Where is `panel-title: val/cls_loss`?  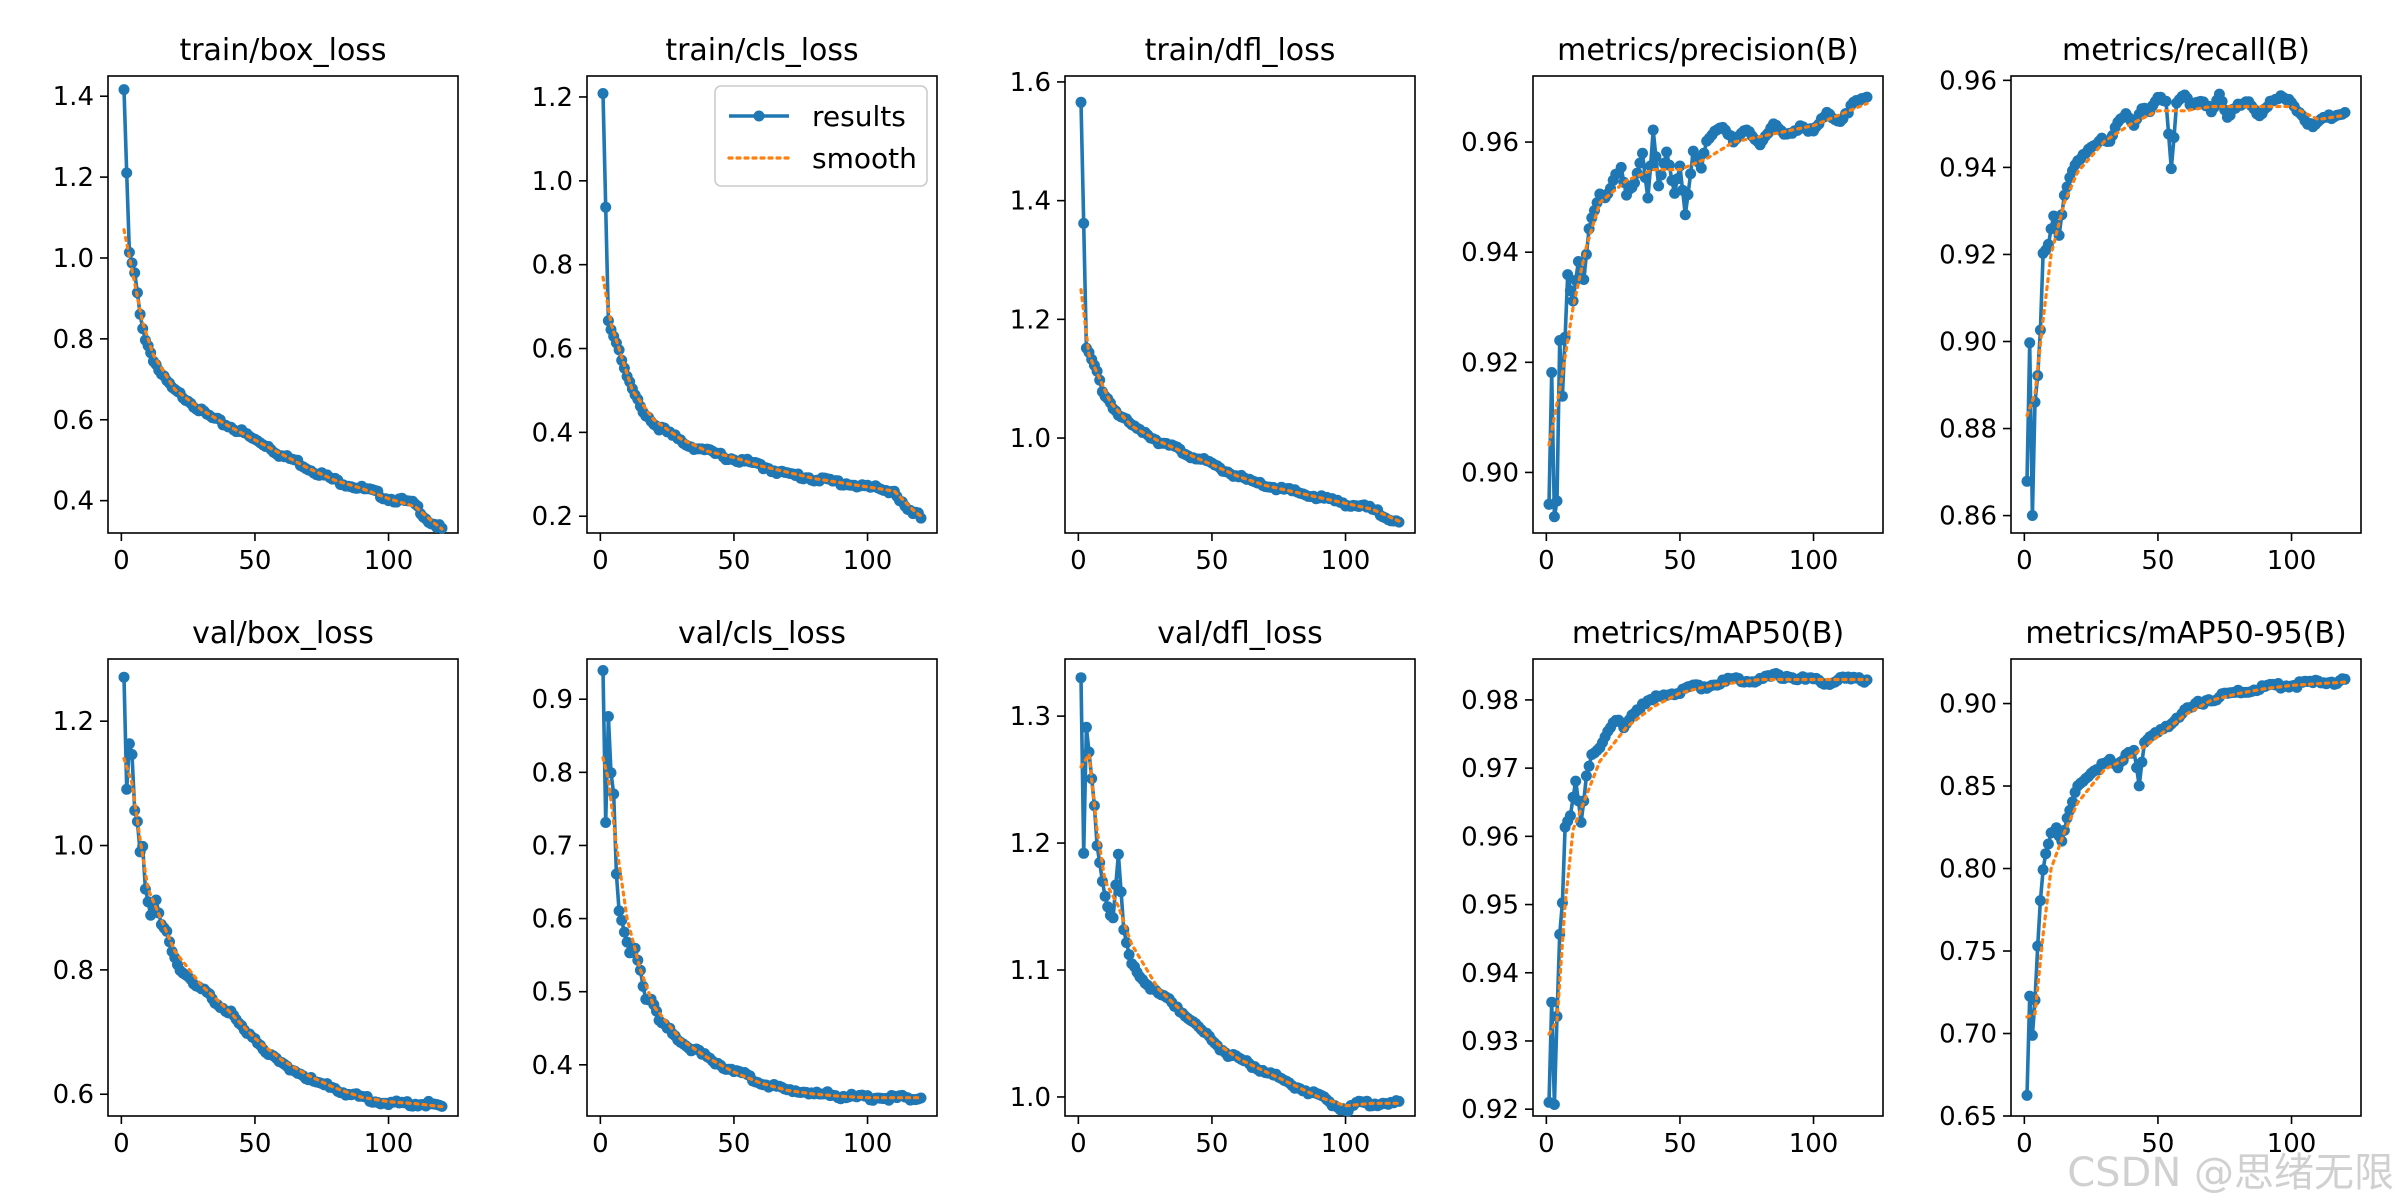
panel-title: val/cls_loss is located at coordinates (762, 633).